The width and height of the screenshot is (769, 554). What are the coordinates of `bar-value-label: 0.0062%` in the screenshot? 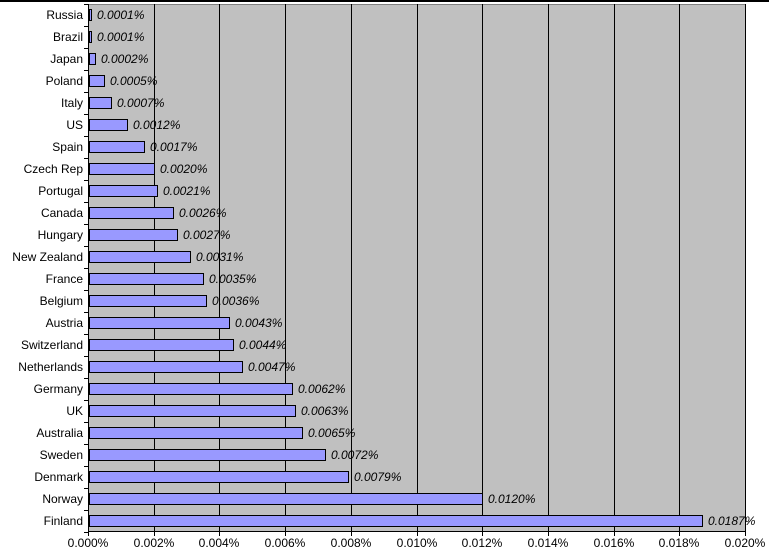 It's located at (322, 389).